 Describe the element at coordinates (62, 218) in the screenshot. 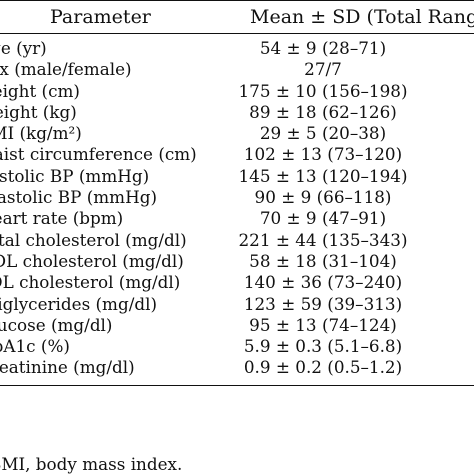

I see `cell-parameter: Heart rate (bpm)` at that location.